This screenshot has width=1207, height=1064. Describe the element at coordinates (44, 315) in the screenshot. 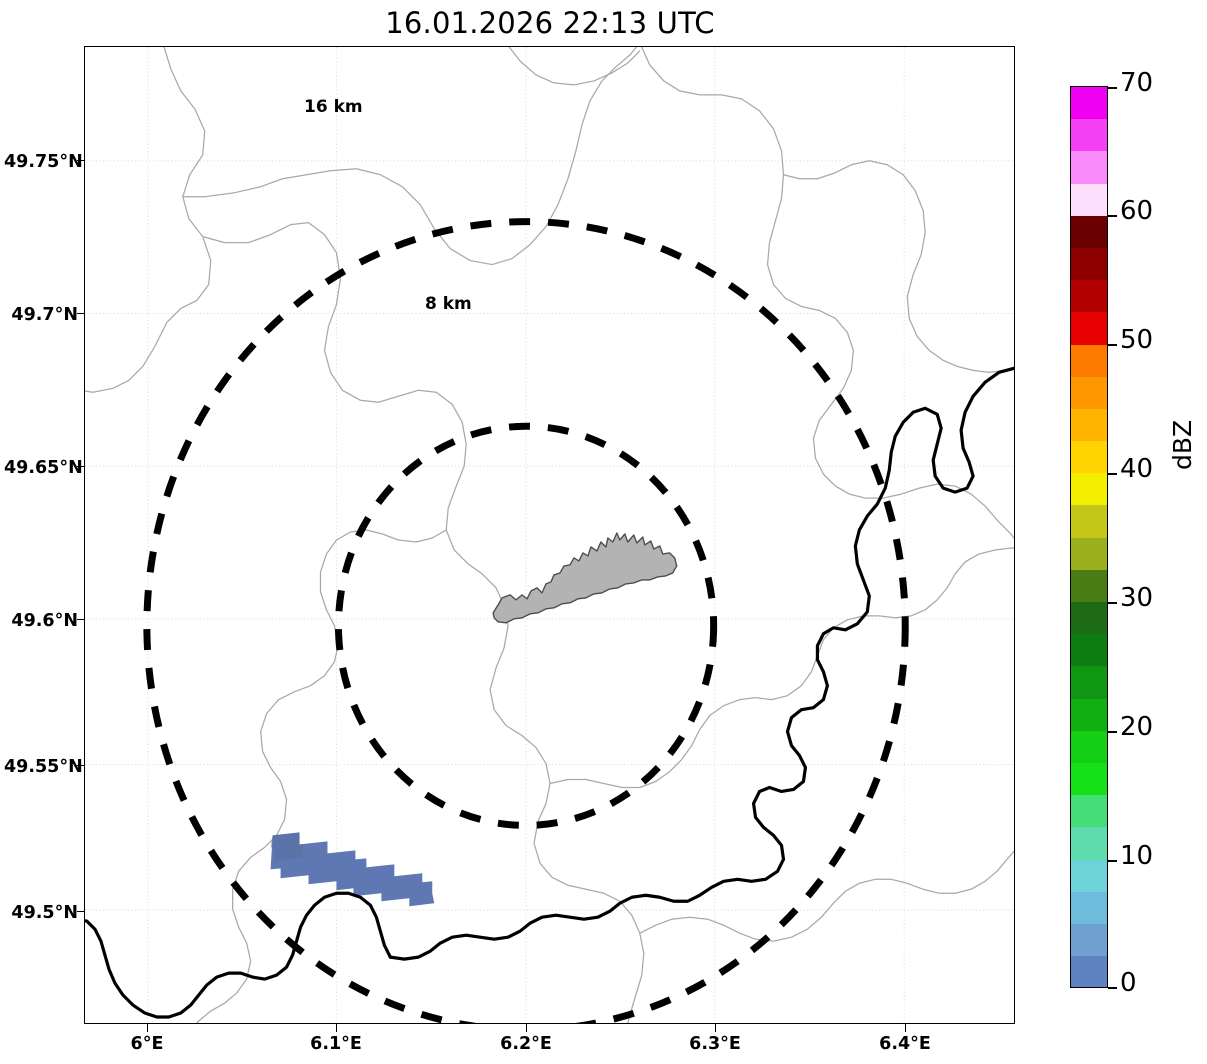

I see `y-tick-label: 49.7°N` at that location.